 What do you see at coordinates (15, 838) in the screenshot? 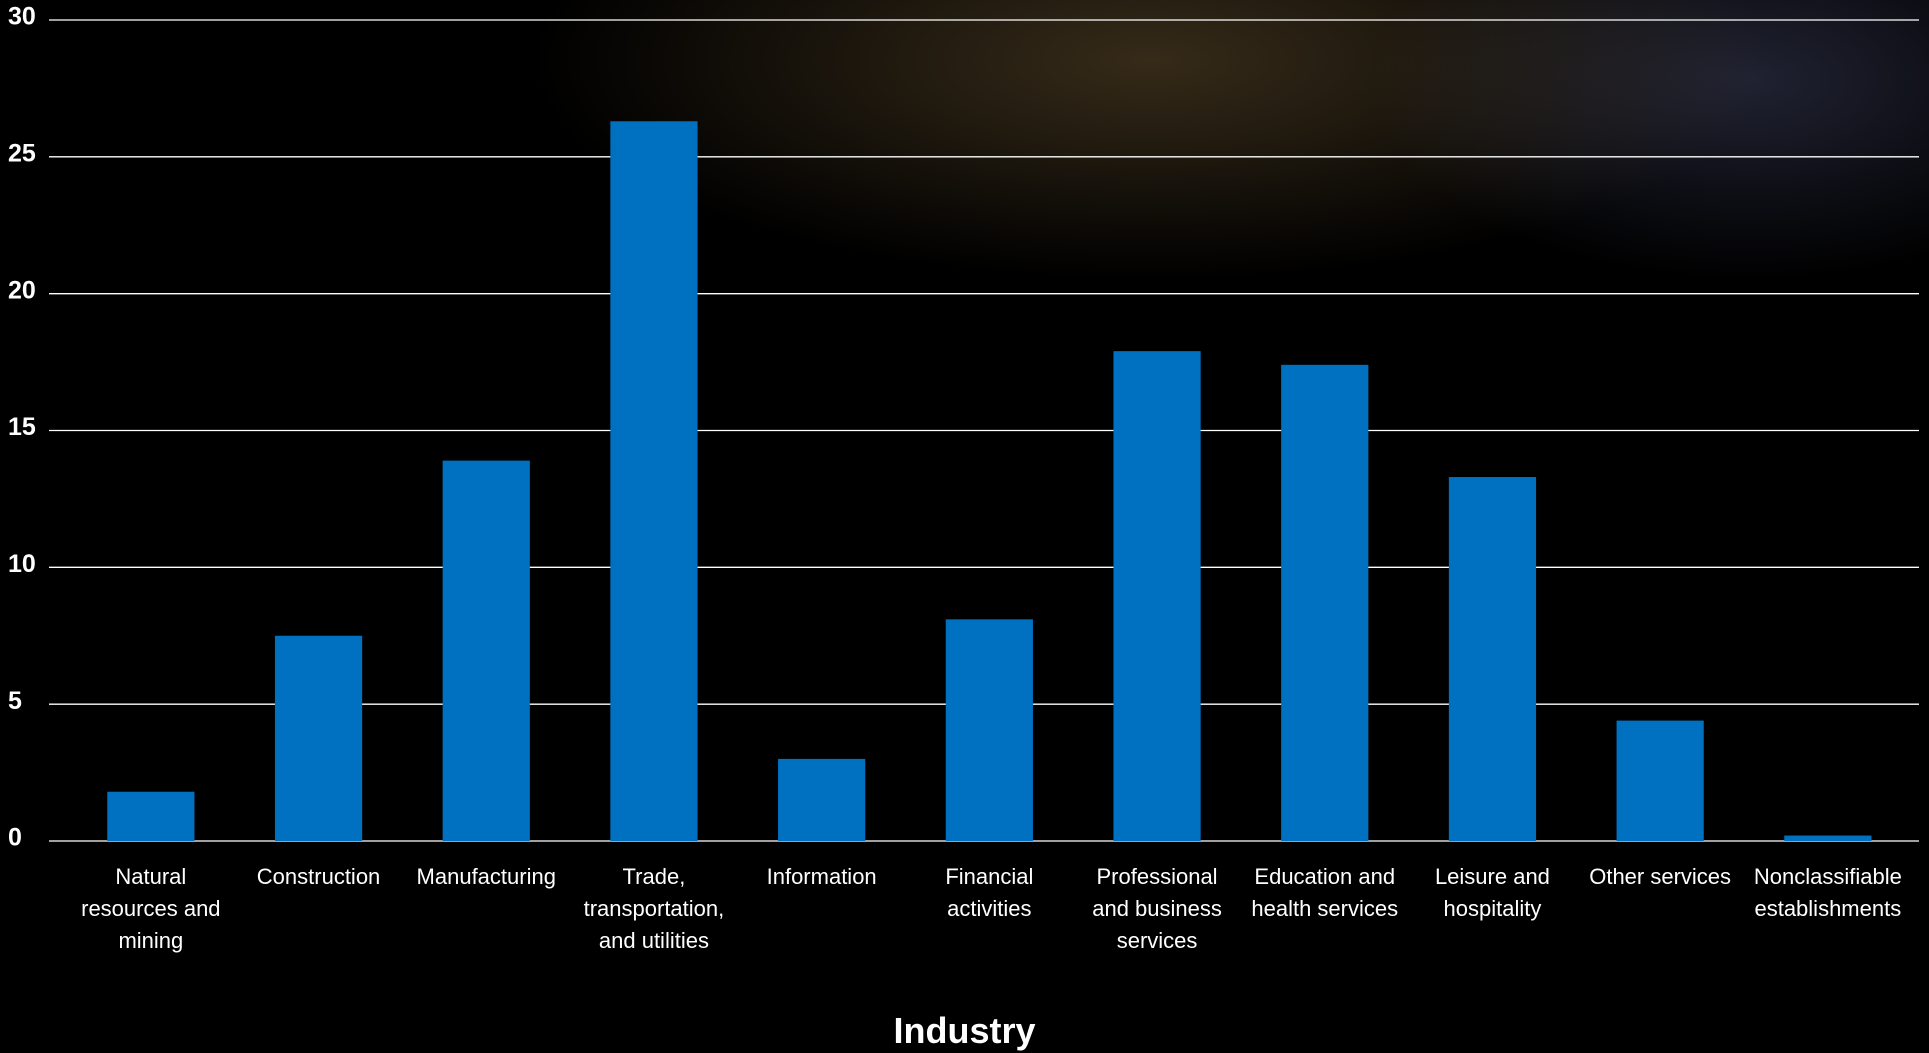
I see `y-tick-label: 0` at bounding box center [15, 838].